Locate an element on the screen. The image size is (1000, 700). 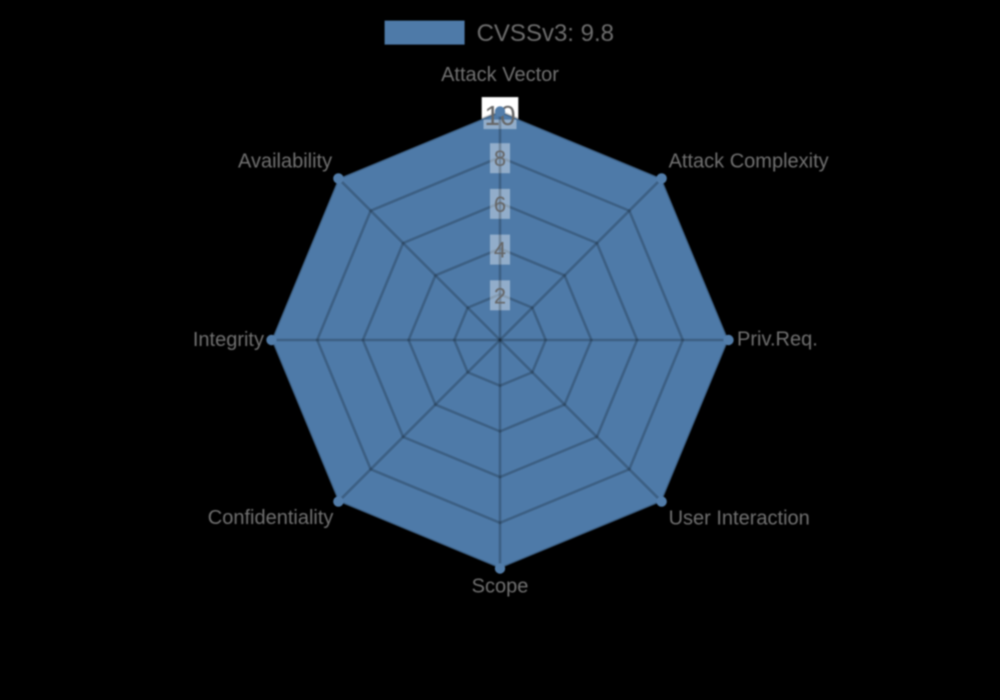
svg-text: 4 is located at coordinates (500, 250).